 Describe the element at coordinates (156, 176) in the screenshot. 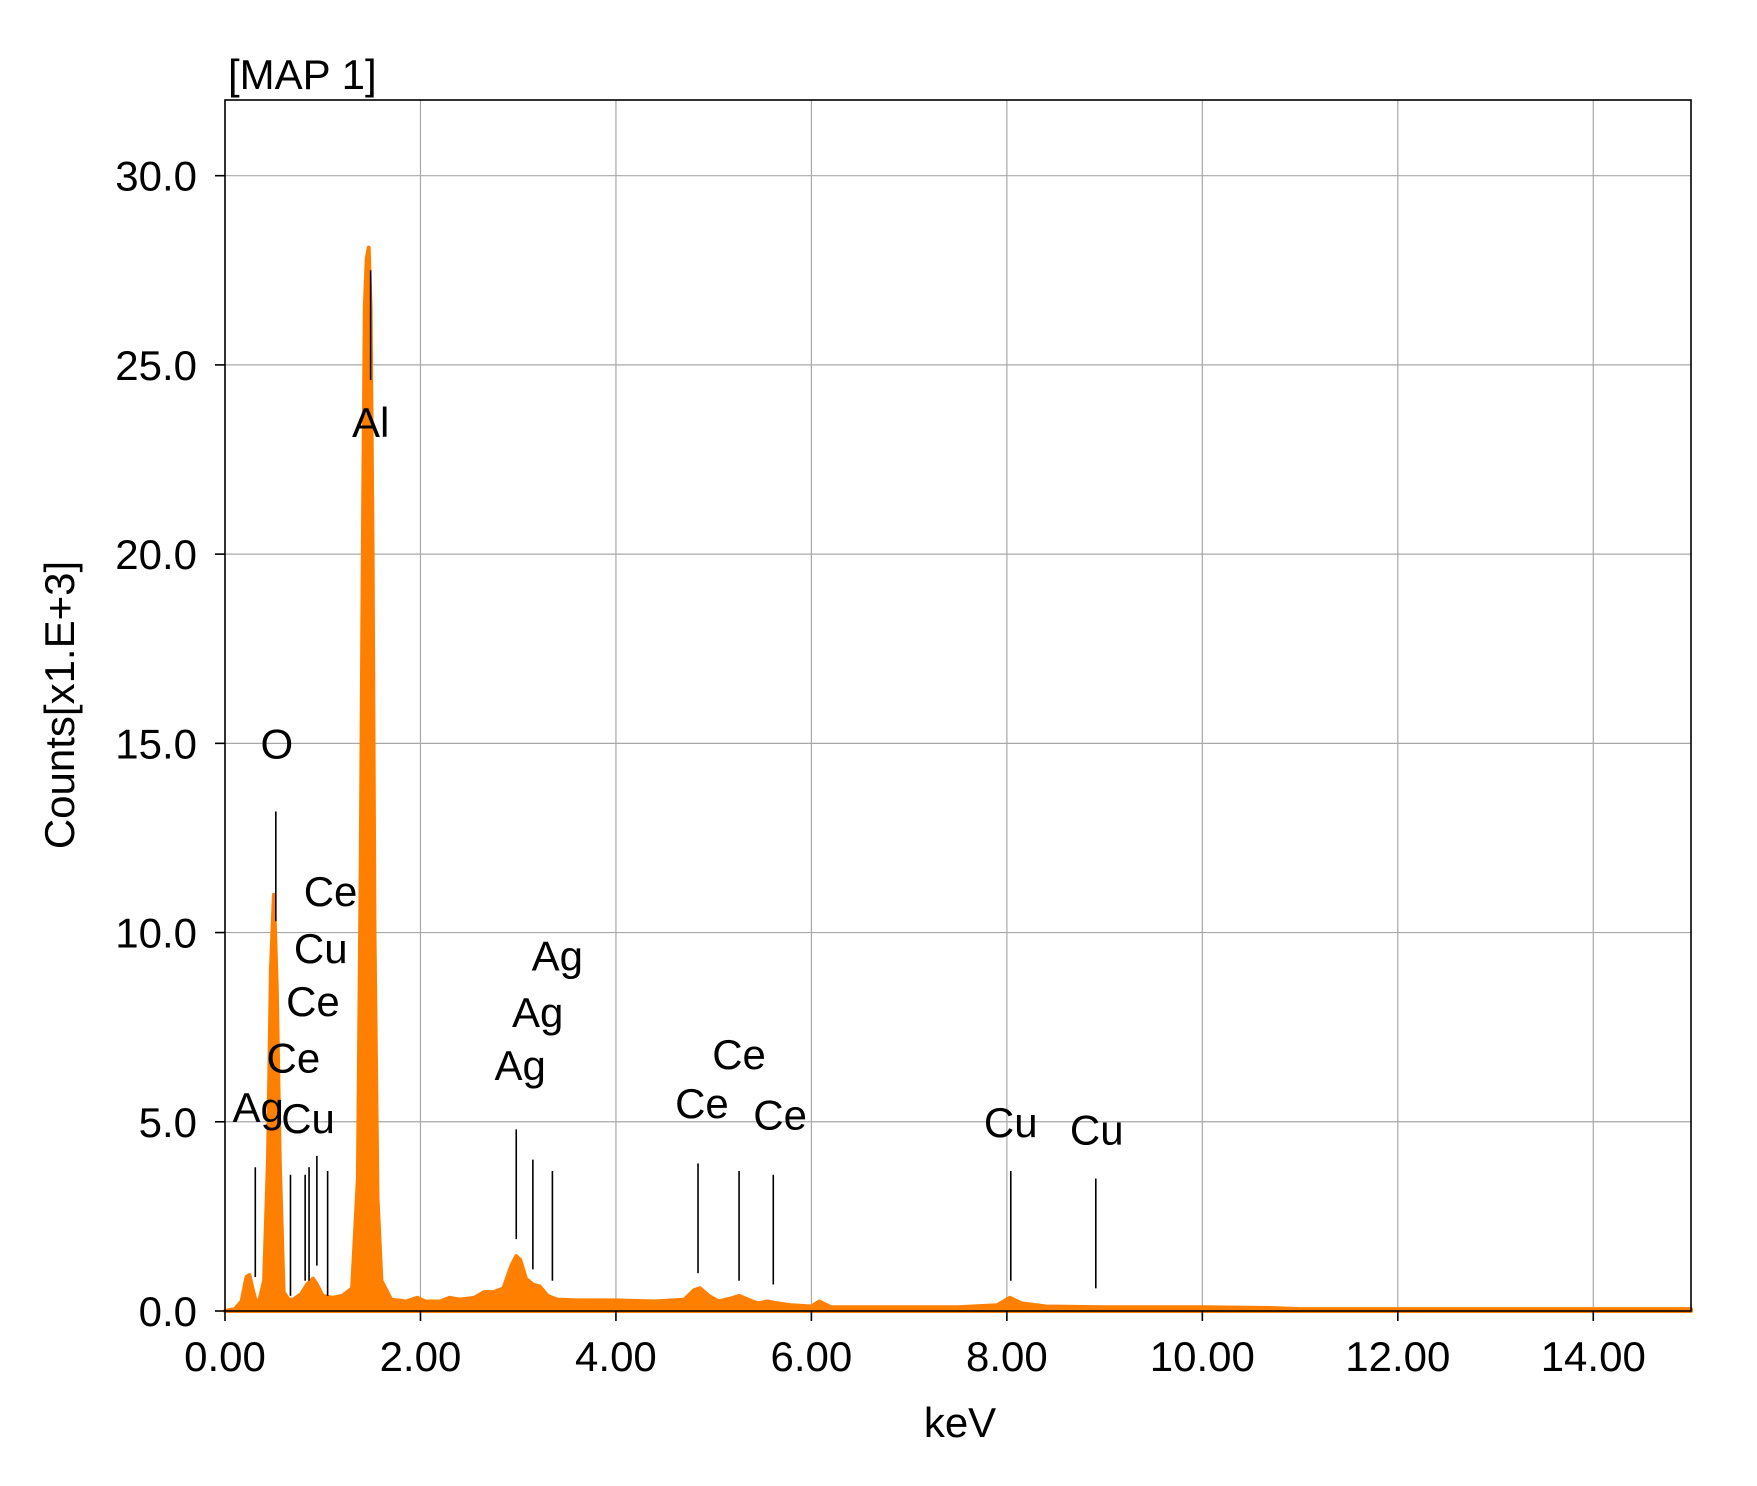

I see `y-tick-label: 30.0` at that location.